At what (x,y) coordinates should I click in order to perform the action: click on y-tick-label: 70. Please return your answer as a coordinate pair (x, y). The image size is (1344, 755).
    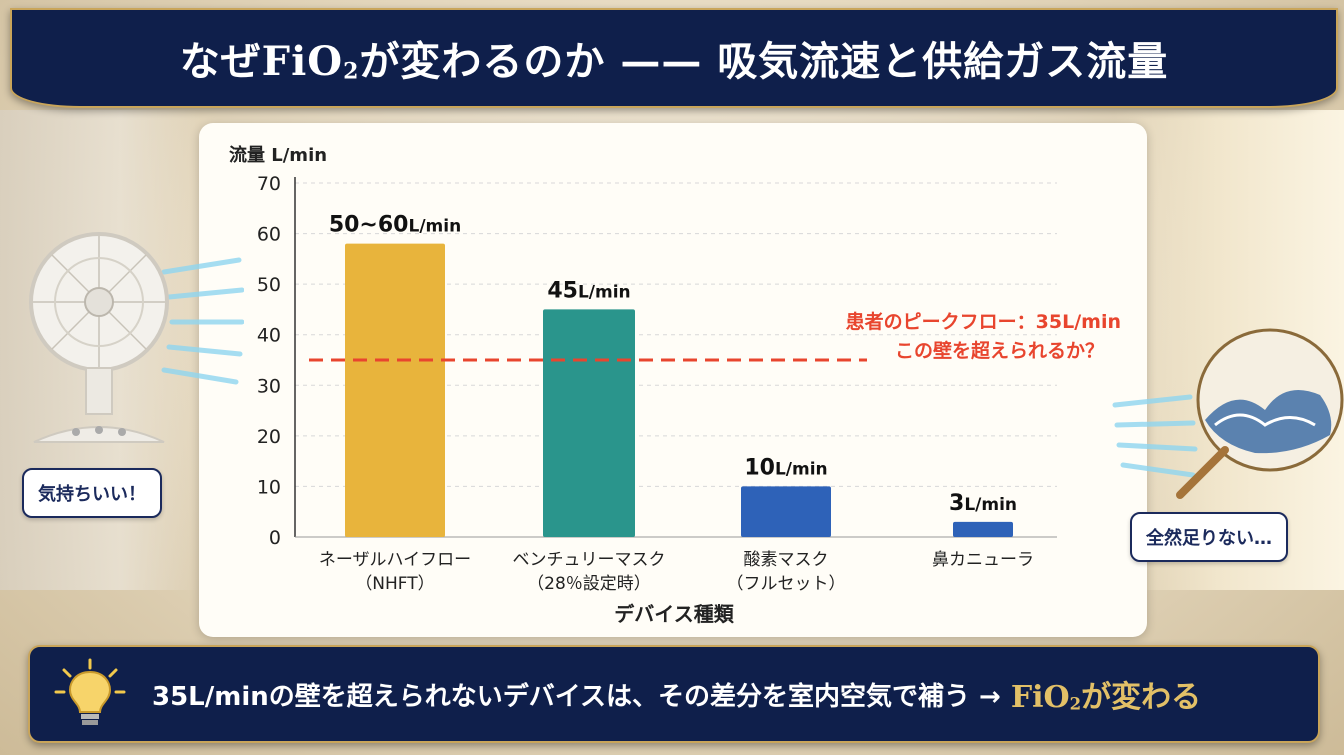
    Looking at the image, I should click on (269, 184).